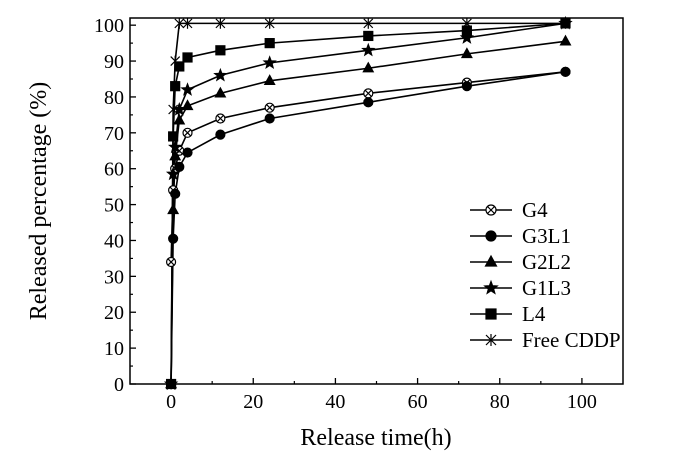 The image size is (700, 455). I want to click on x-tick-label: 0, so click(171, 402).